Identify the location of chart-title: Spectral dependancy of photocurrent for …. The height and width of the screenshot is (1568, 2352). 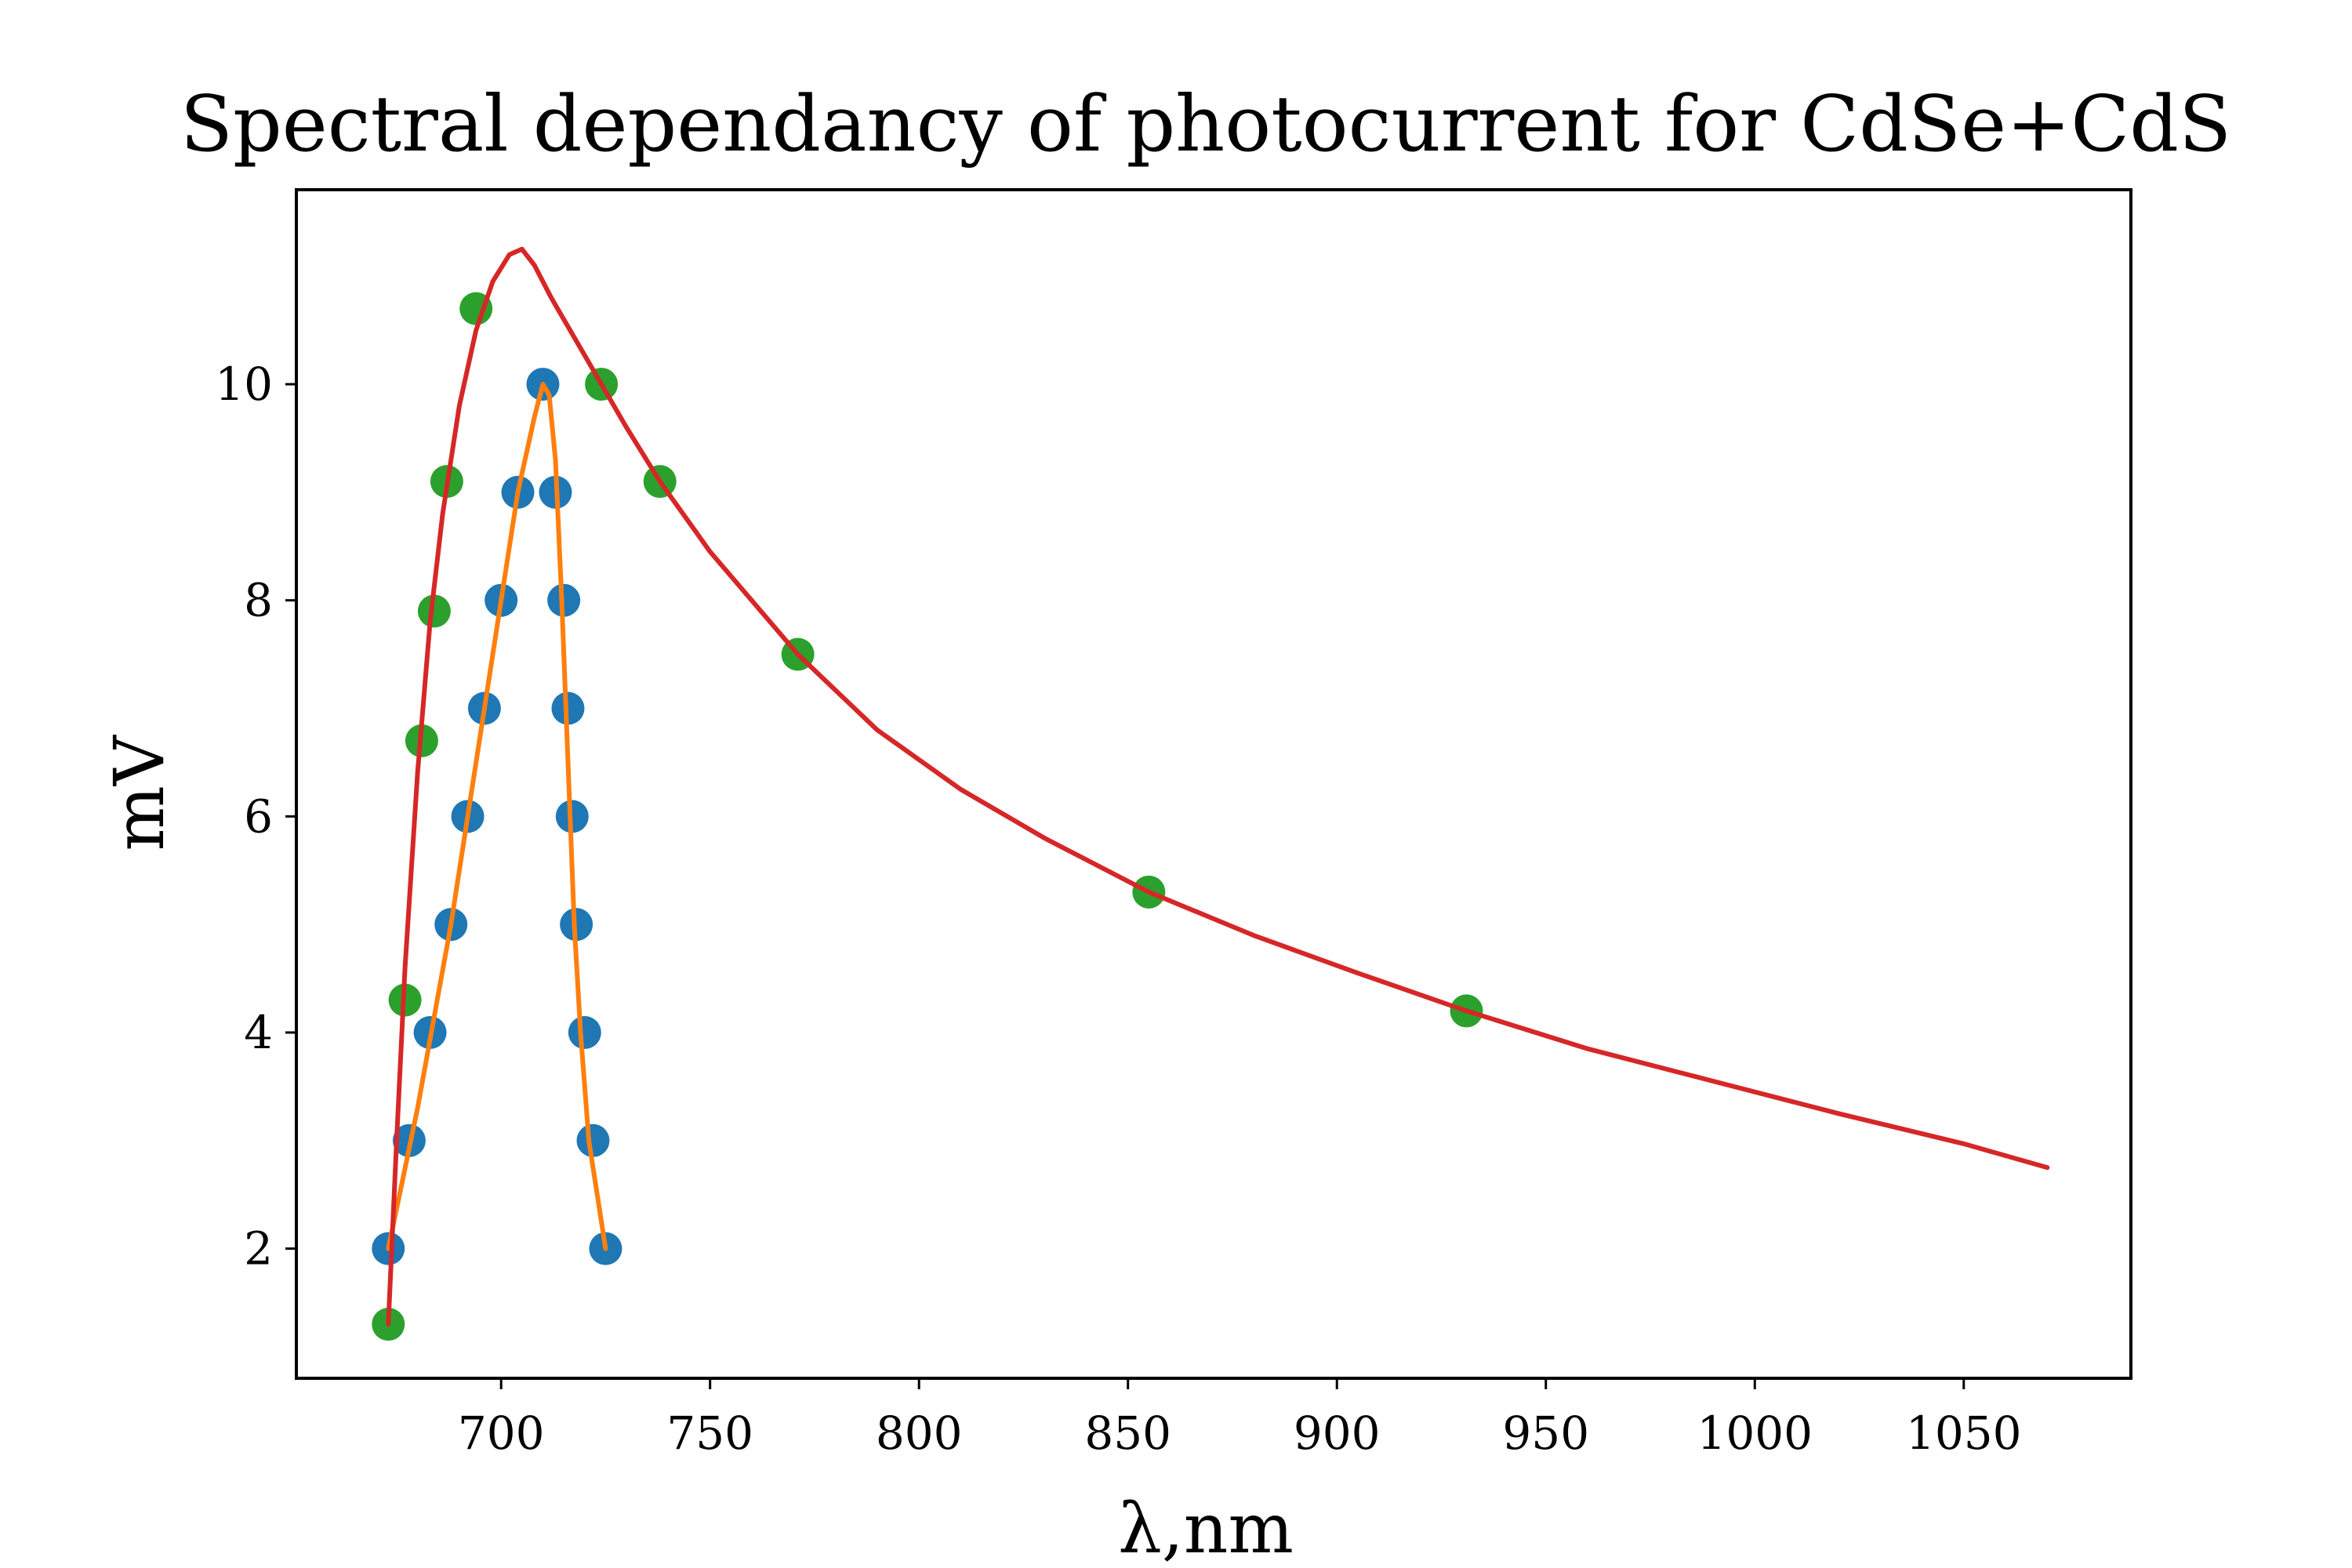
(1205, 124).